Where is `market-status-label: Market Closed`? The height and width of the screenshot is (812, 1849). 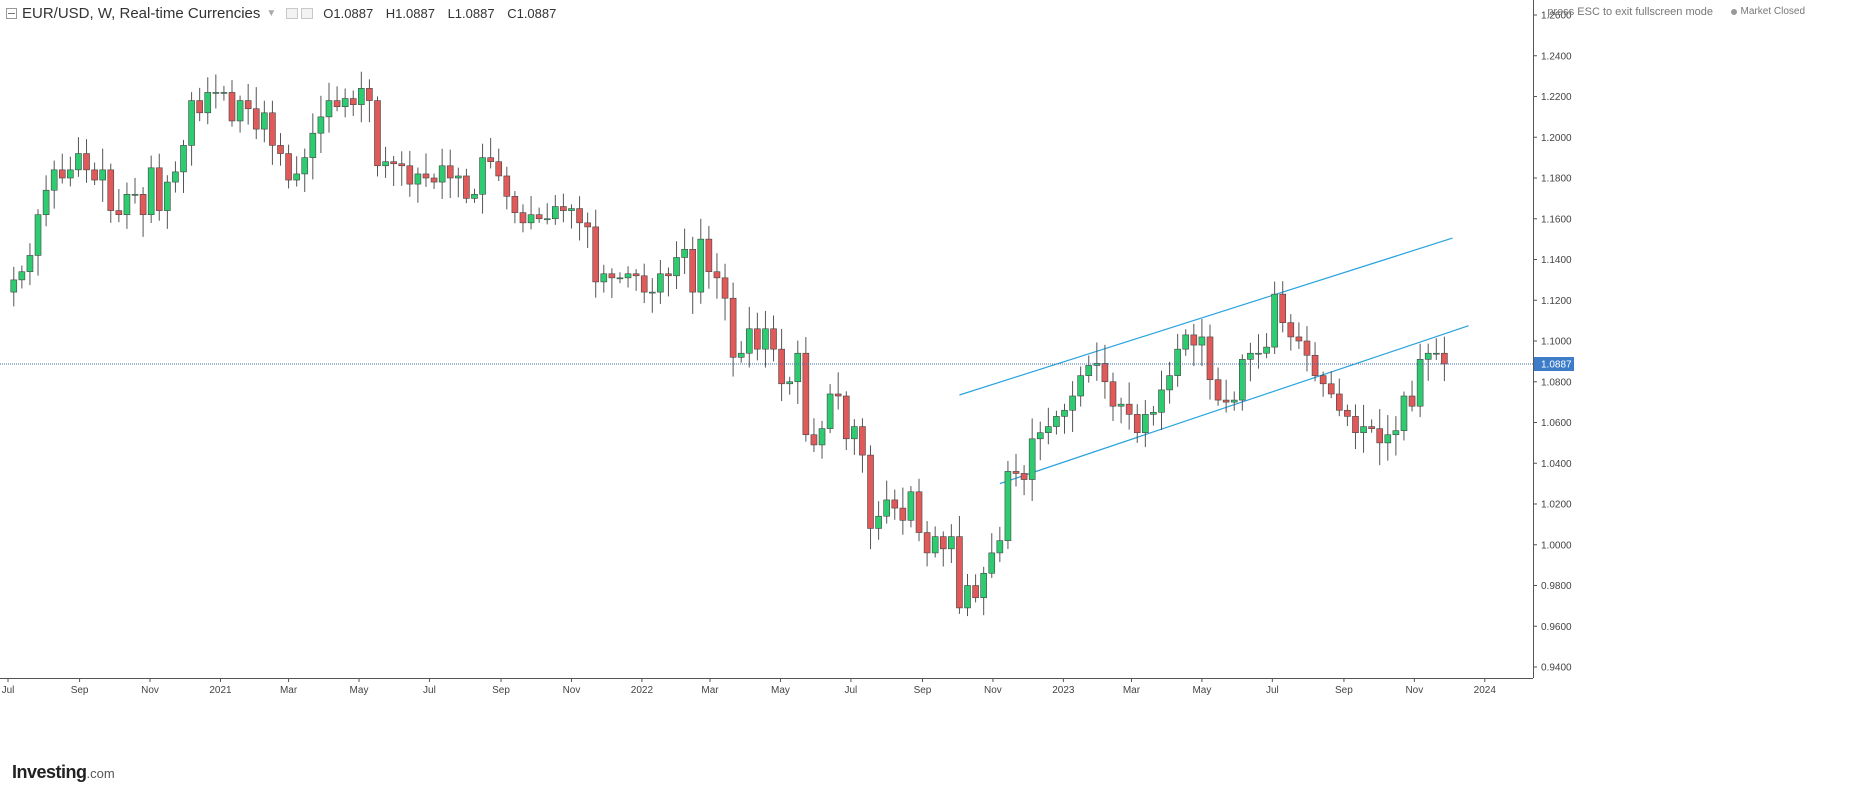
market-status-label: Market Closed is located at coordinates (1772, 11).